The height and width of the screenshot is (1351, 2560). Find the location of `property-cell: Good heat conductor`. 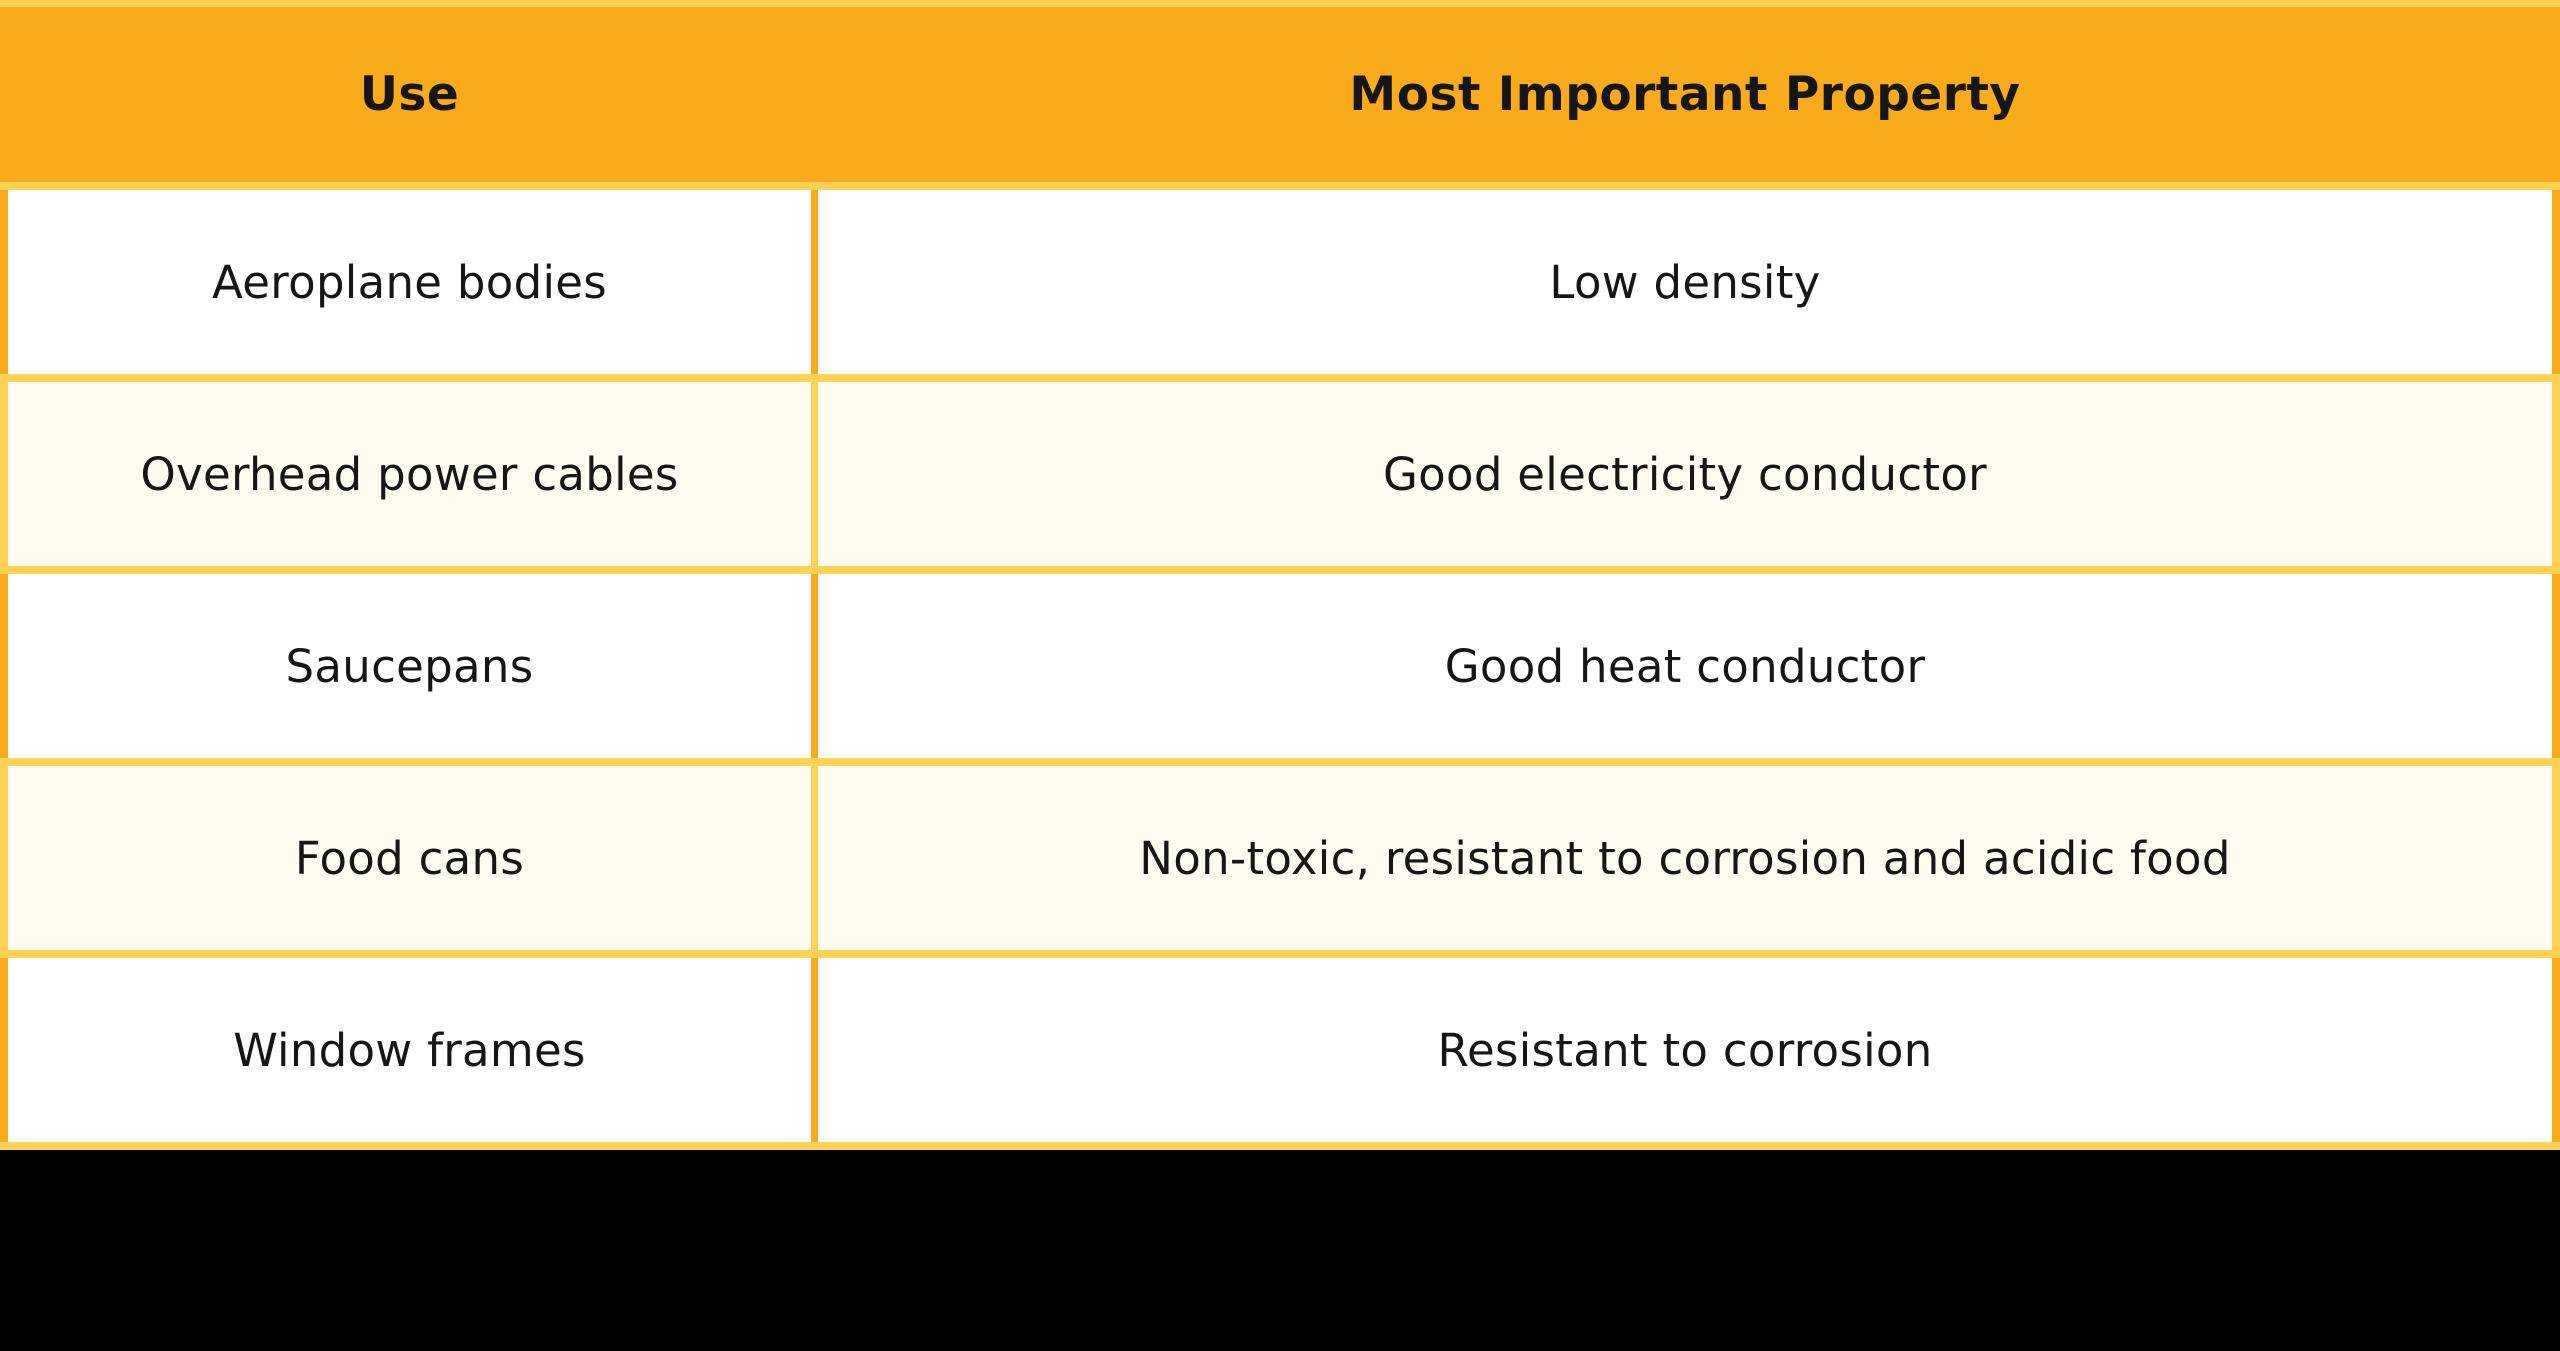

property-cell: Good heat conductor is located at coordinates (1685, 666).